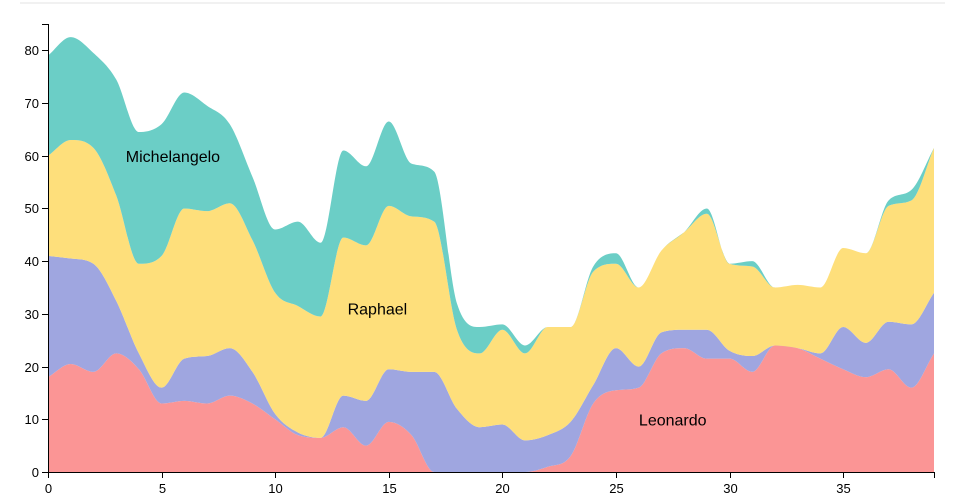 Image resolution: width=960 pixels, height=500 pixels. I want to click on y-tick-label: 10, so click(32, 419).